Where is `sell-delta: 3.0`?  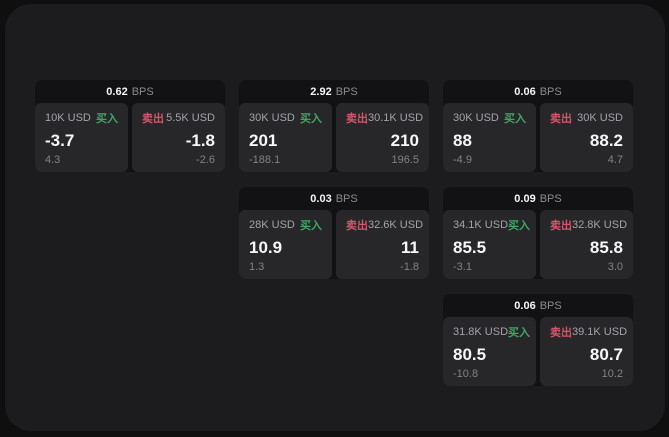 sell-delta: 3.0 is located at coordinates (615, 267).